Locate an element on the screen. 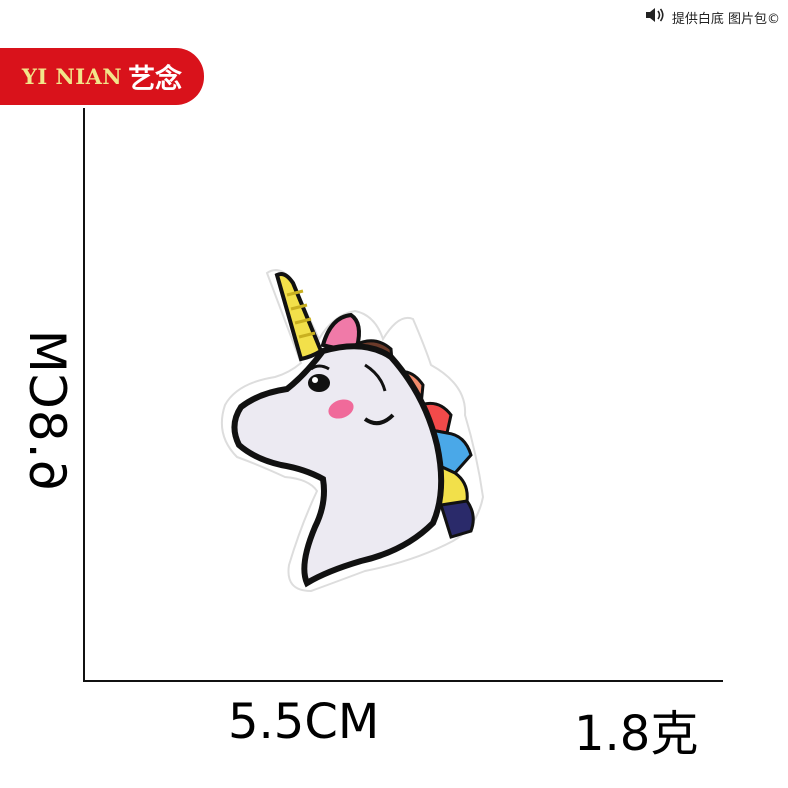  unicorn-patch-icon is located at coordinates (355, 430).